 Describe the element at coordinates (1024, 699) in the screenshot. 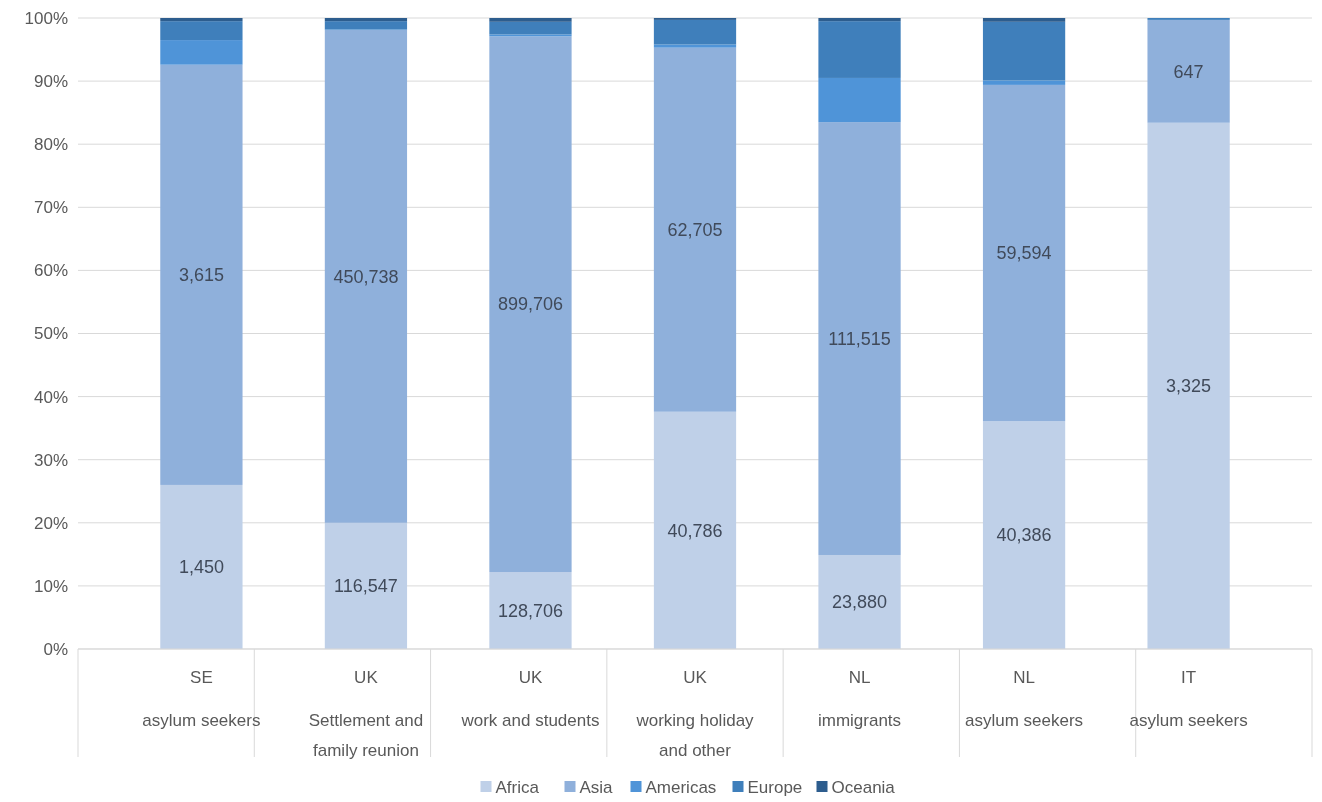

I see `category-label: NL asylum seekers` at that location.